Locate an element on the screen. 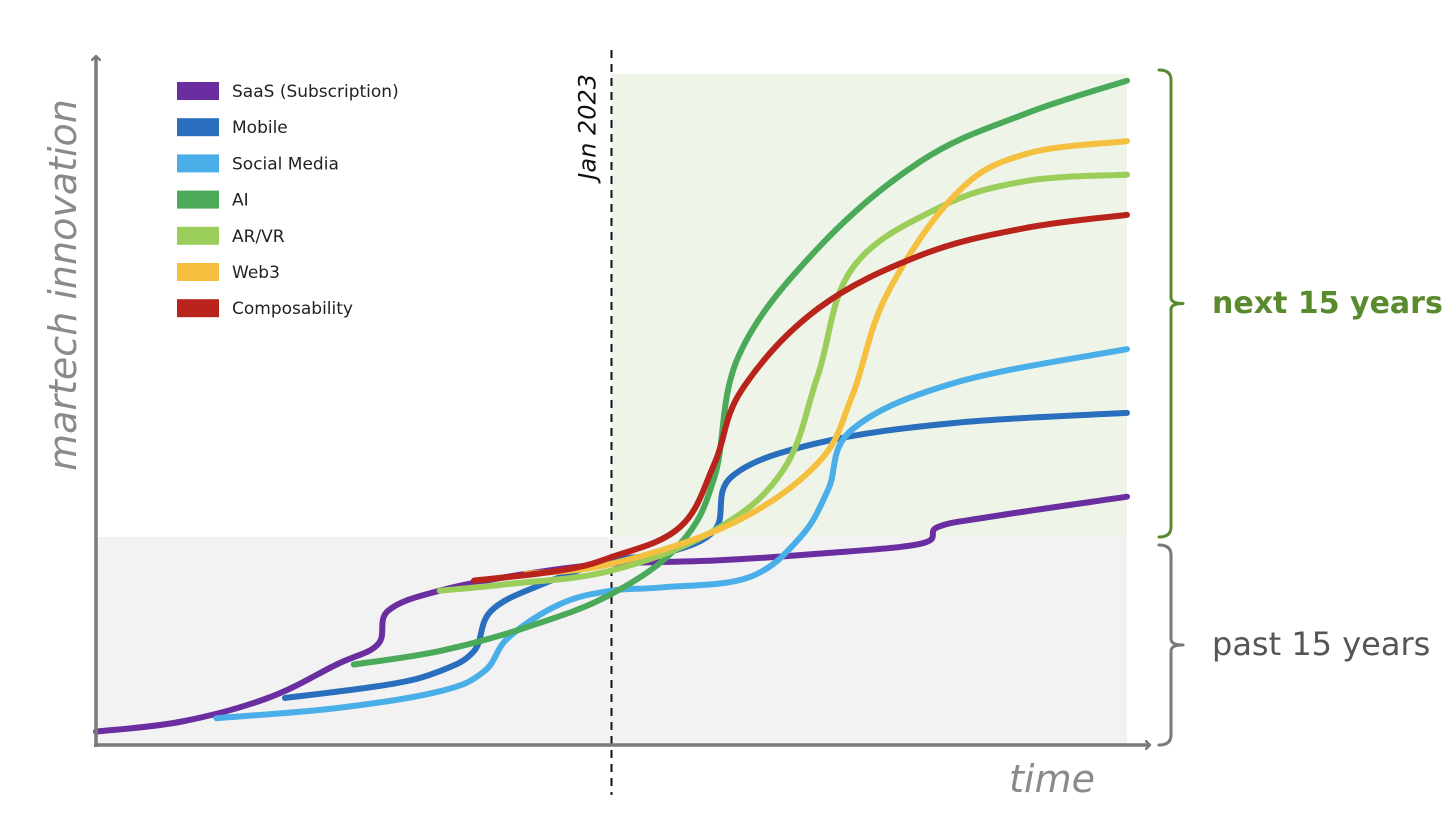 The width and height of the screenshot is (1456, 828). next-15-years-brace is located at coordinates (1171, 303).